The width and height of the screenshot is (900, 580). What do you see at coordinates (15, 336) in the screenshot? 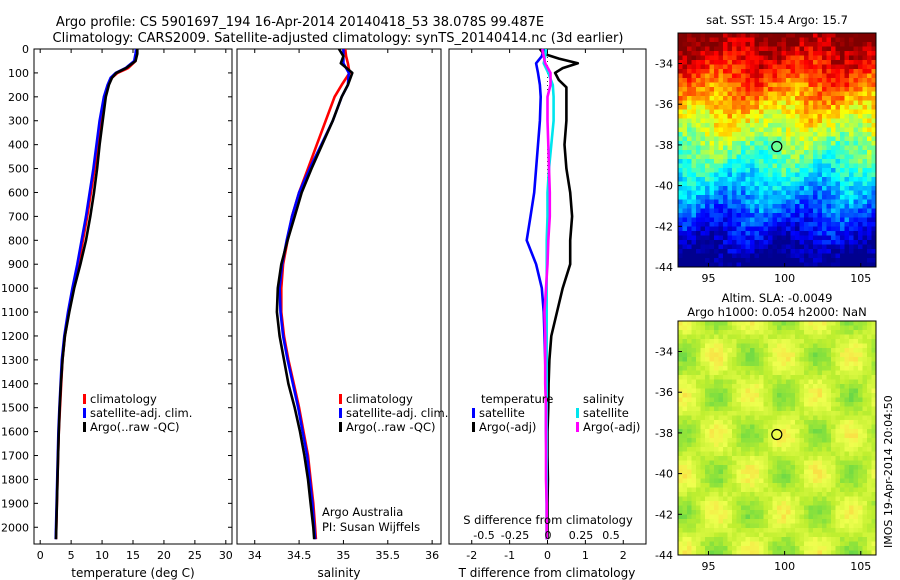
I see `y-tick-label: 1200` at bounding box center [15, 336].